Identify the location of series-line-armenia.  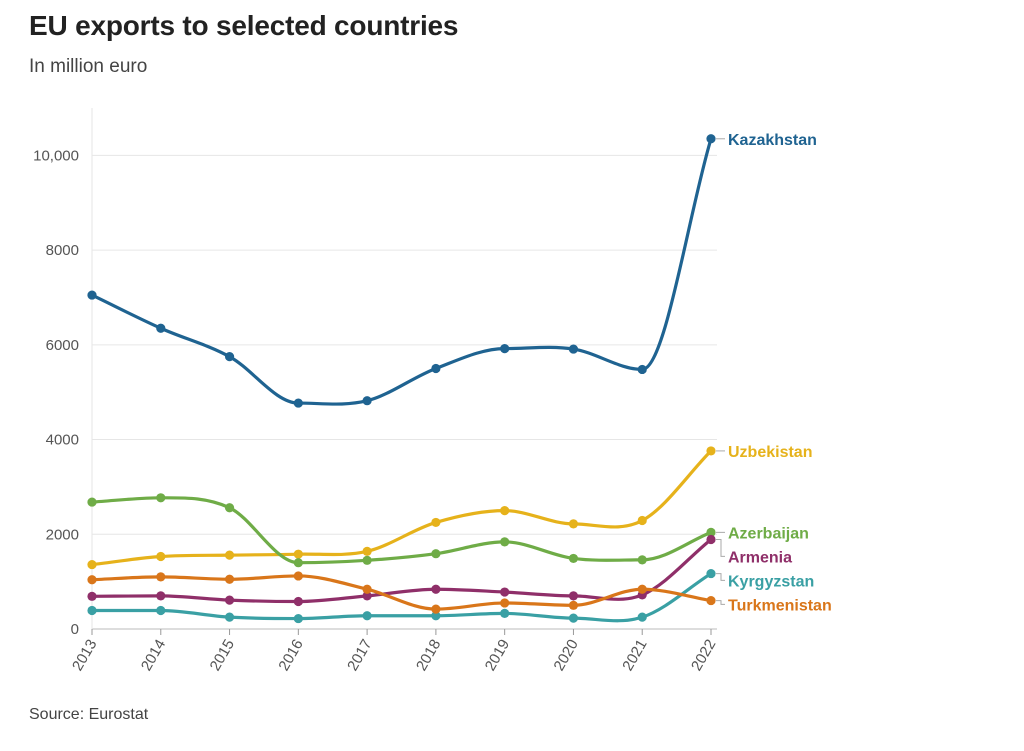
(401, 570).